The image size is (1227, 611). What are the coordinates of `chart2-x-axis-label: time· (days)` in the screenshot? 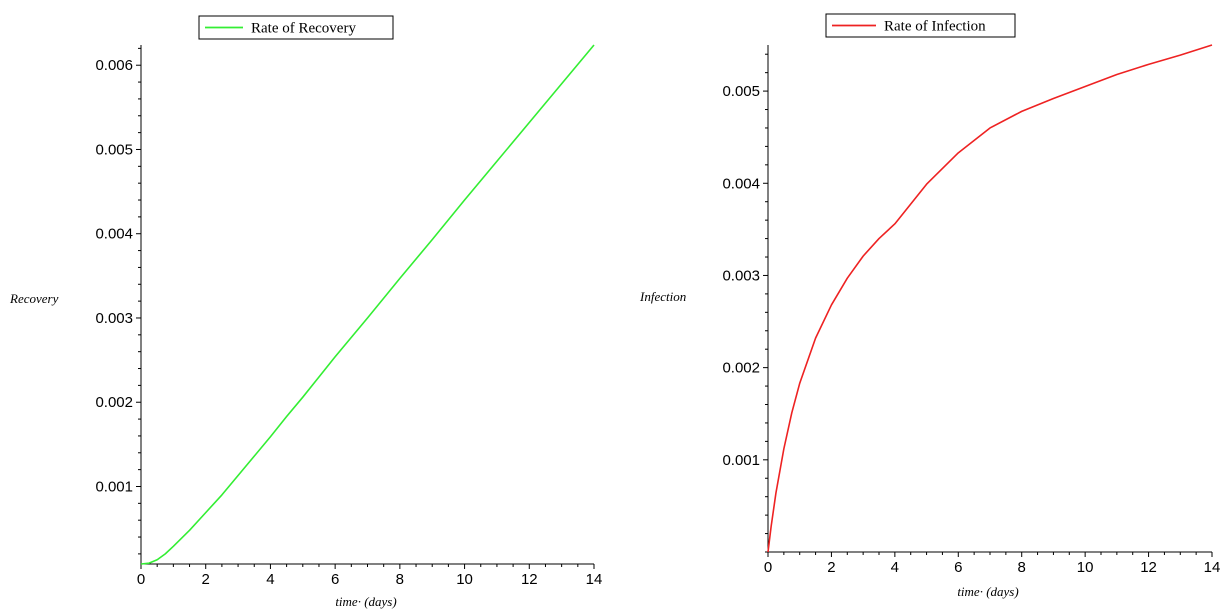 It's located at (987, 591).